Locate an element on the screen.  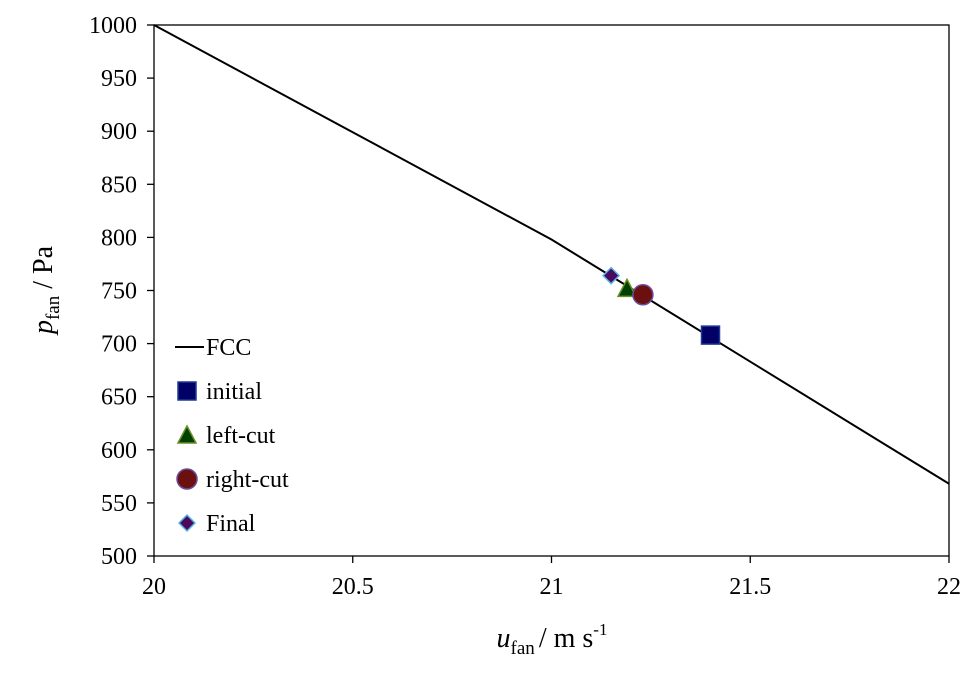
y-tick-label: 1000 is located at coordinates (113, 26).